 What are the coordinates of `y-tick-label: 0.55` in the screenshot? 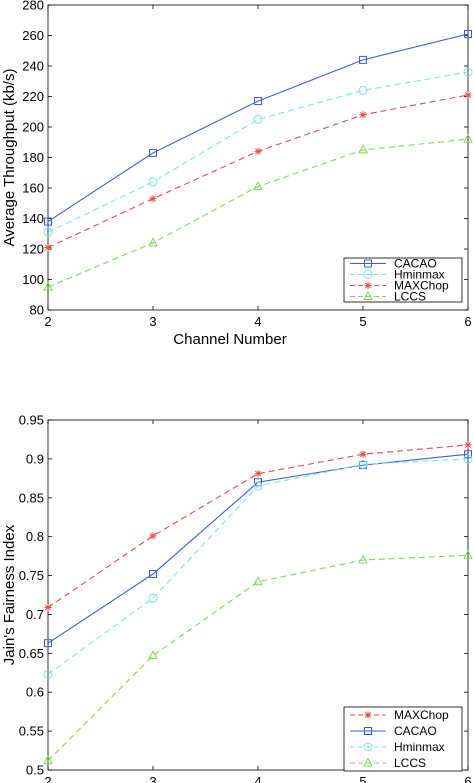 It's located at (31, 731).